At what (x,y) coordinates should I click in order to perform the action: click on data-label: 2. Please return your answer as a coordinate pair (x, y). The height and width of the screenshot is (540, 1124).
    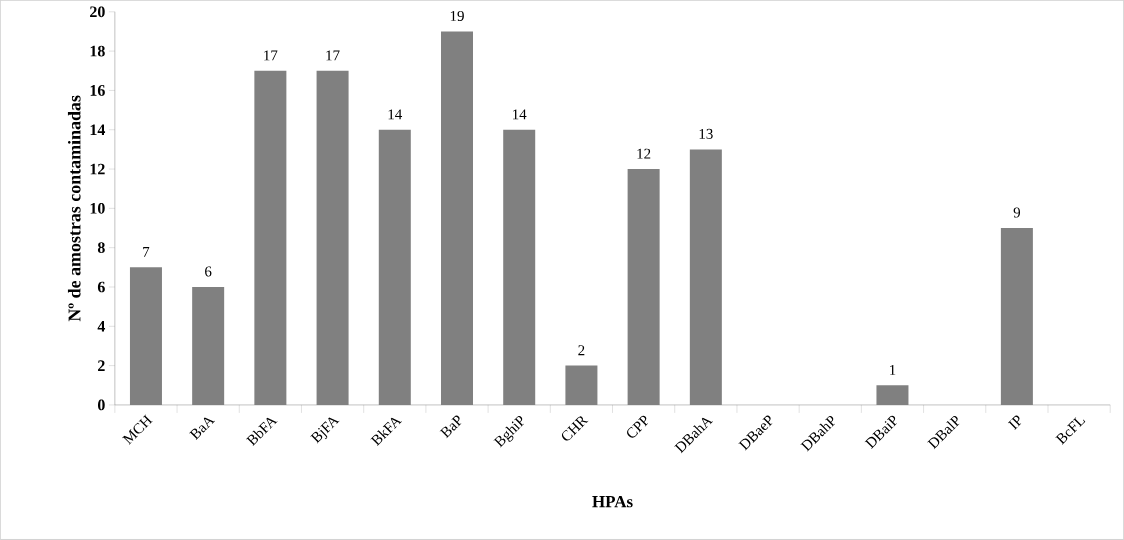
    Looking at the image, I should click on (581, 350).